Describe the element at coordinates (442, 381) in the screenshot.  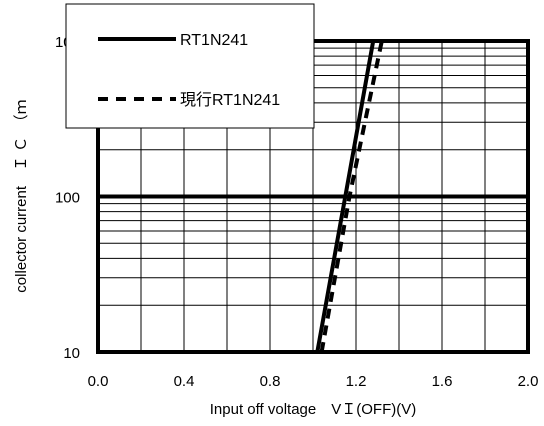
I see `x-tick-label: 1.6` at that location.